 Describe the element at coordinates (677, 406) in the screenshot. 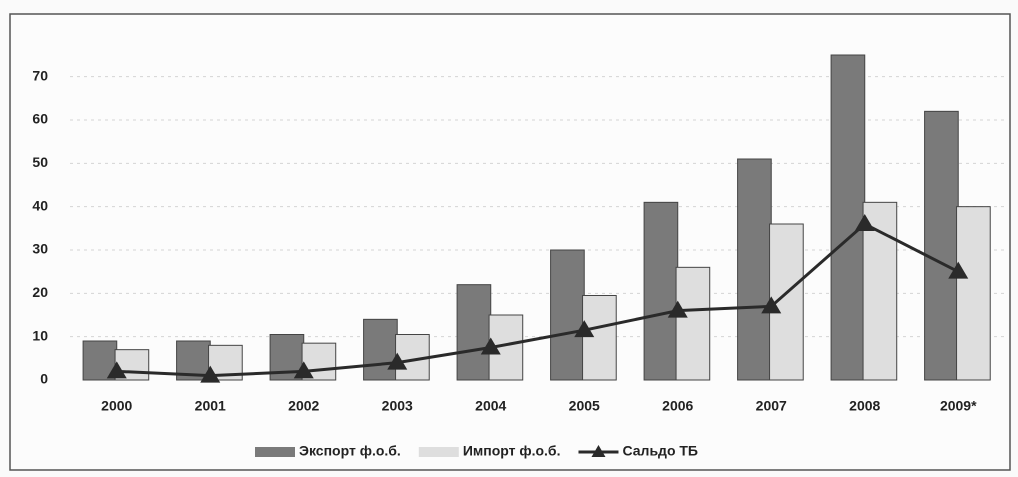

I see `x-tick-label: 2006` at that location.